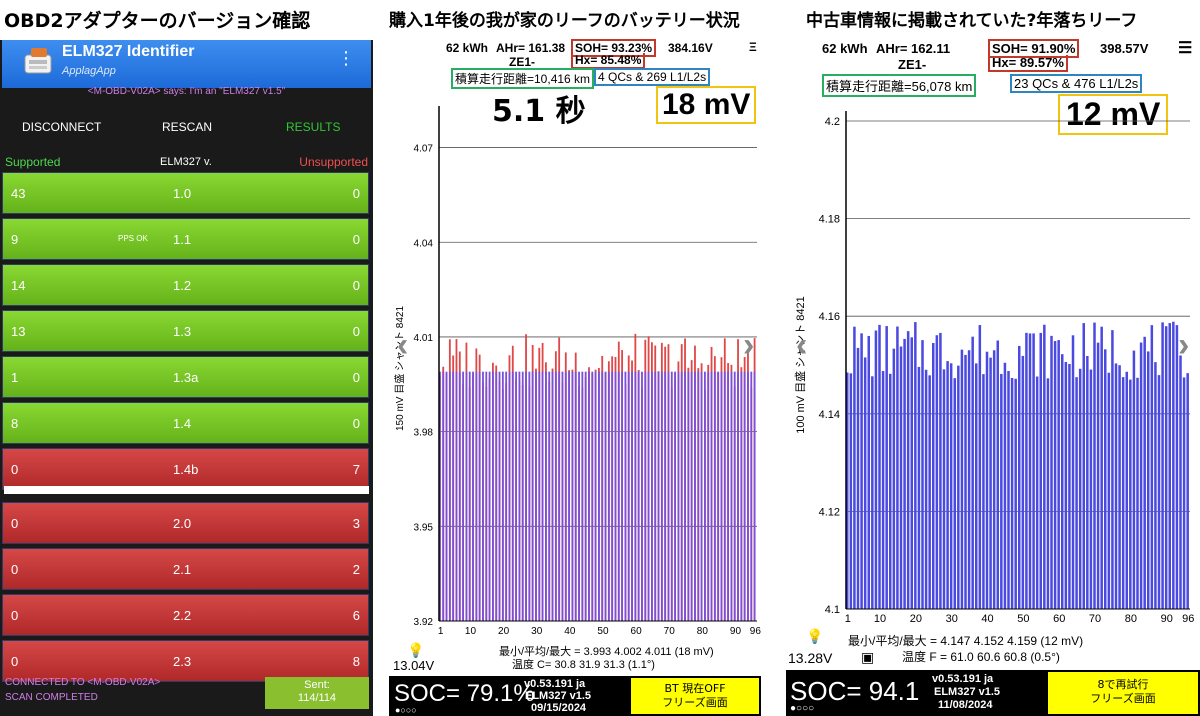 The height and width of the screenshot is (716, 1200). I want to click on y-tick-label: 3.98, so click(424, 433).